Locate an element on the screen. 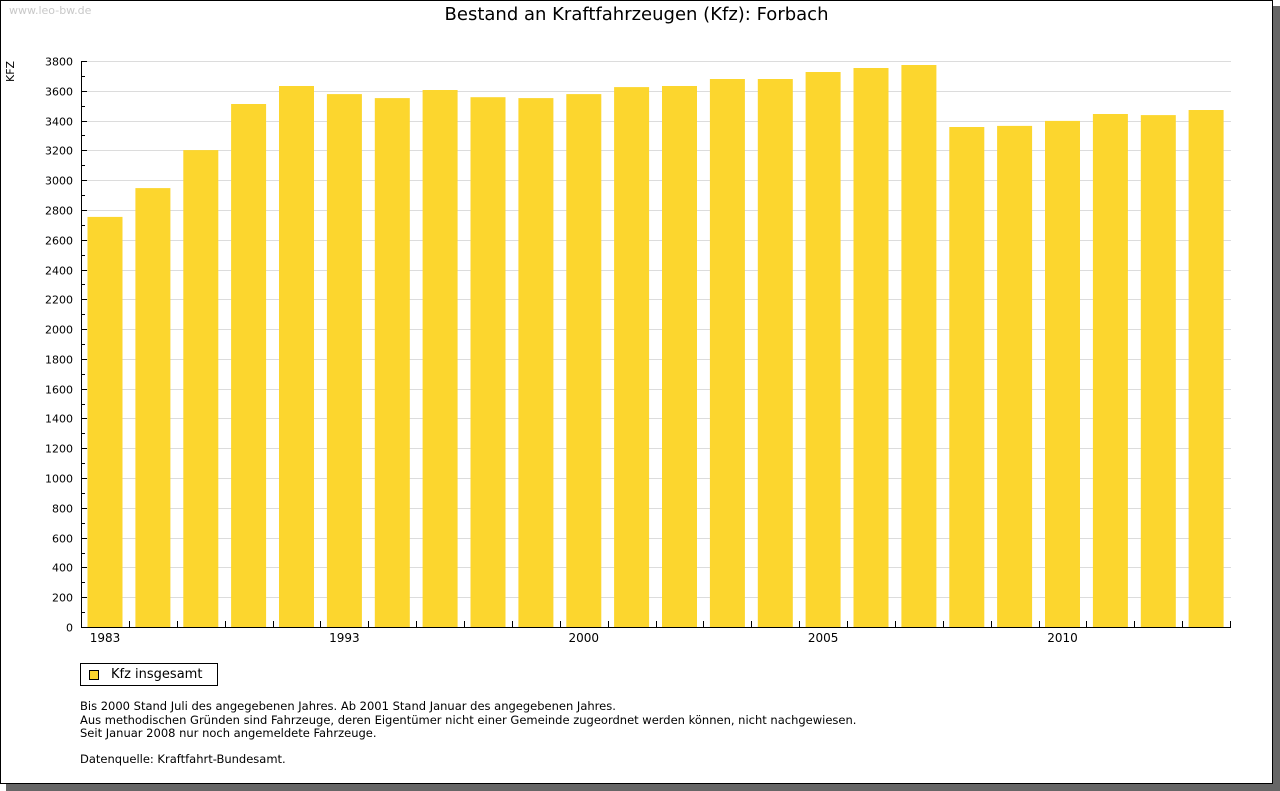  x-tick-label: 2010 is located at coordinates (1062, 638).